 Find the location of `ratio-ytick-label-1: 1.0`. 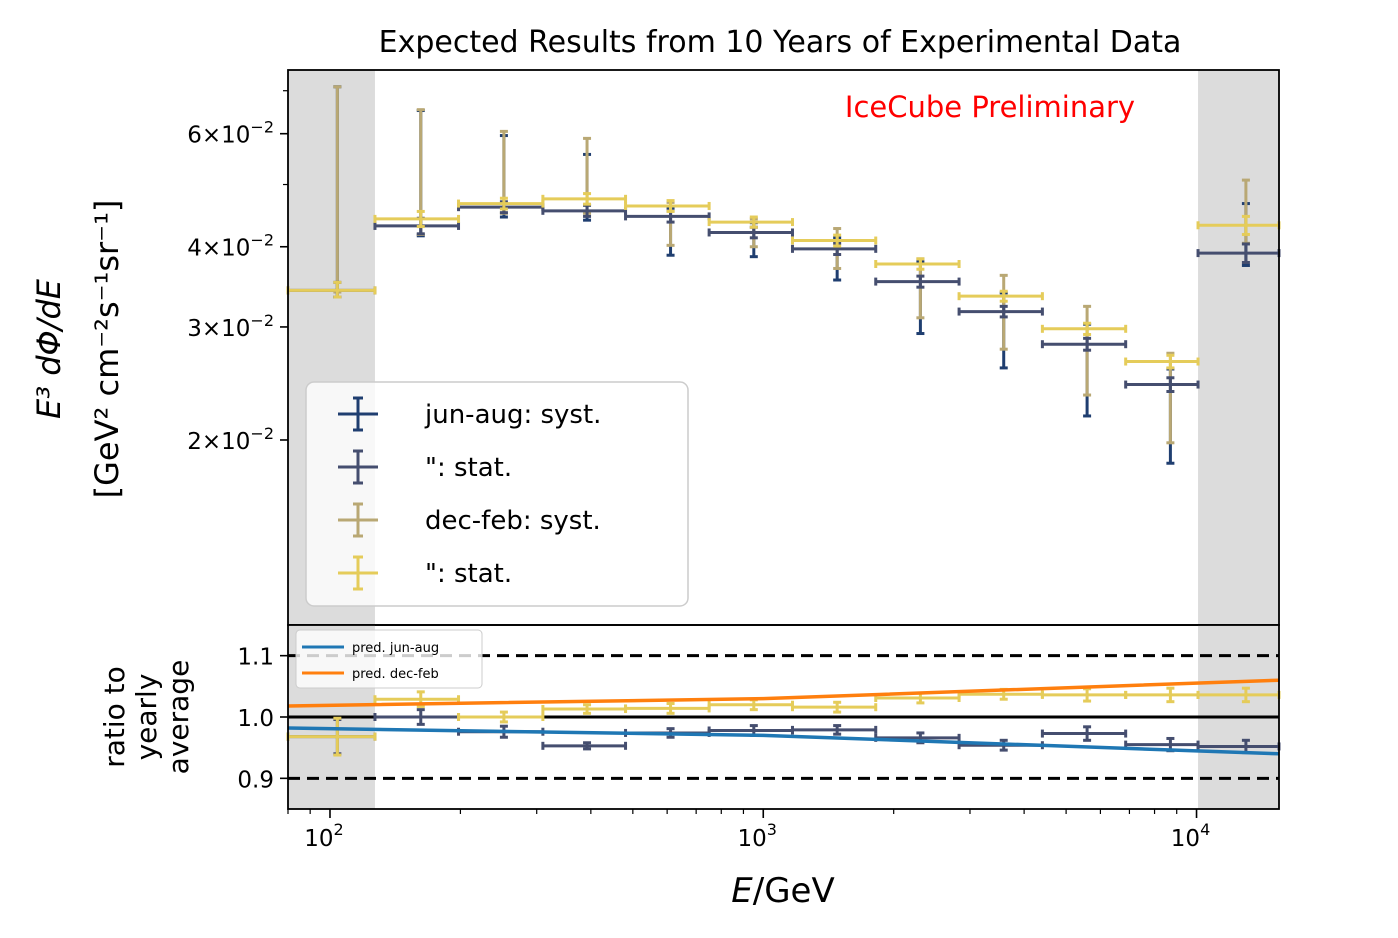

ratio-ytick-label-1: 1.0 is located at coordinates (255, 719).